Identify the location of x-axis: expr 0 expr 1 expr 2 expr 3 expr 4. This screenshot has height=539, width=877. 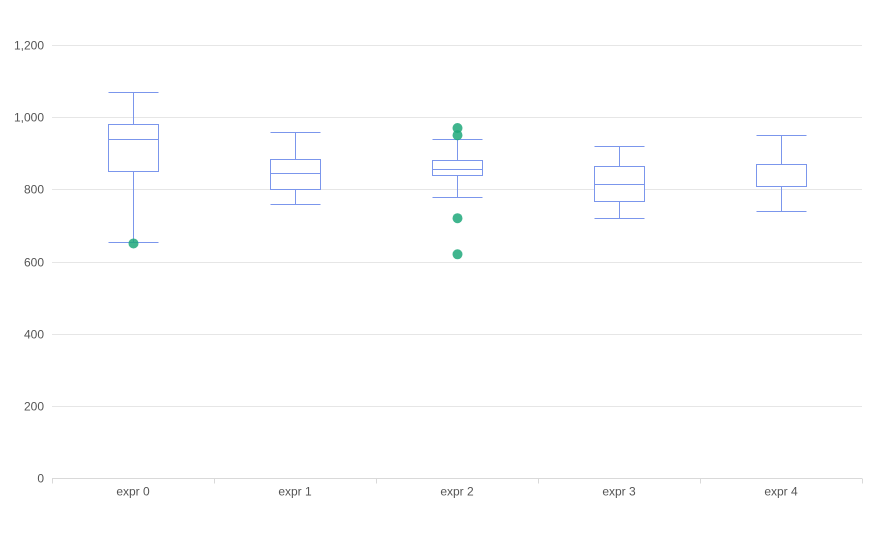
(457, 488).